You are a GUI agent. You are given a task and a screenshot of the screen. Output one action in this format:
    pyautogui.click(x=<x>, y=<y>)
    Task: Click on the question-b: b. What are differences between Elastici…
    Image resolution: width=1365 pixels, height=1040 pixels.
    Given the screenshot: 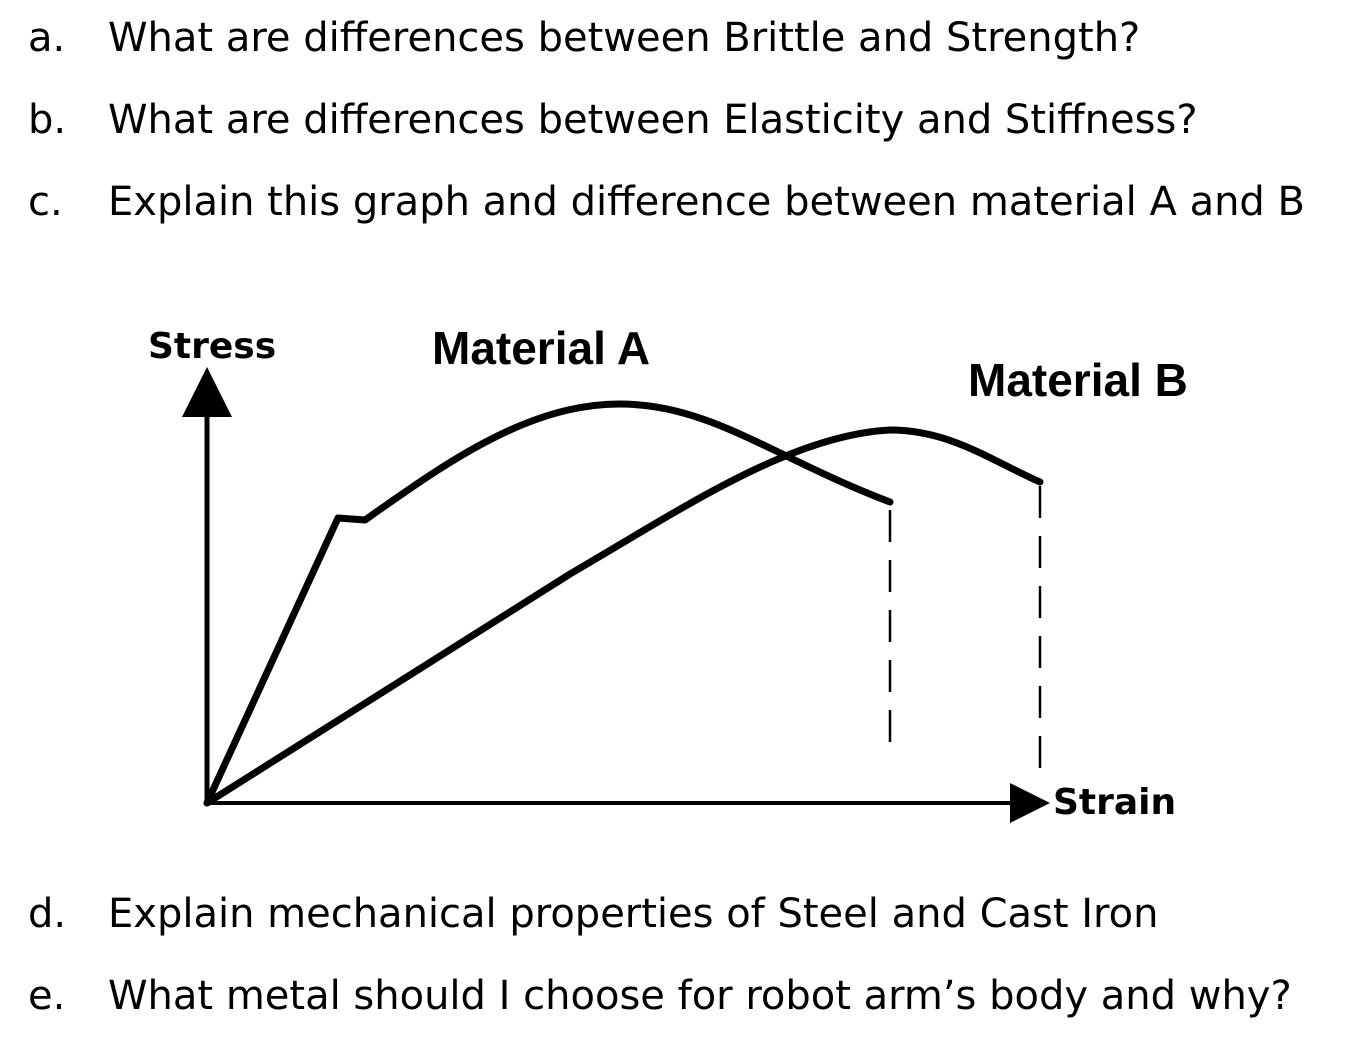 What is the action you would take?
    pyautogui.click(x=613, y=120)
    